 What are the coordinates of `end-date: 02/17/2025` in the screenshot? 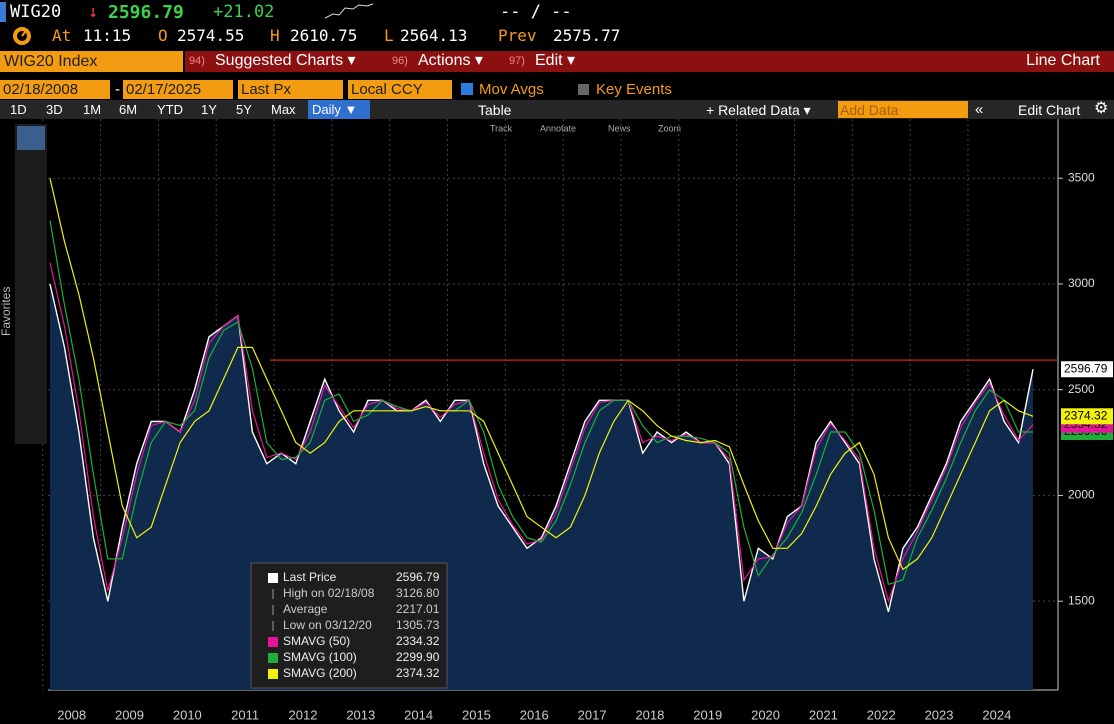 It's located at (178, 89).